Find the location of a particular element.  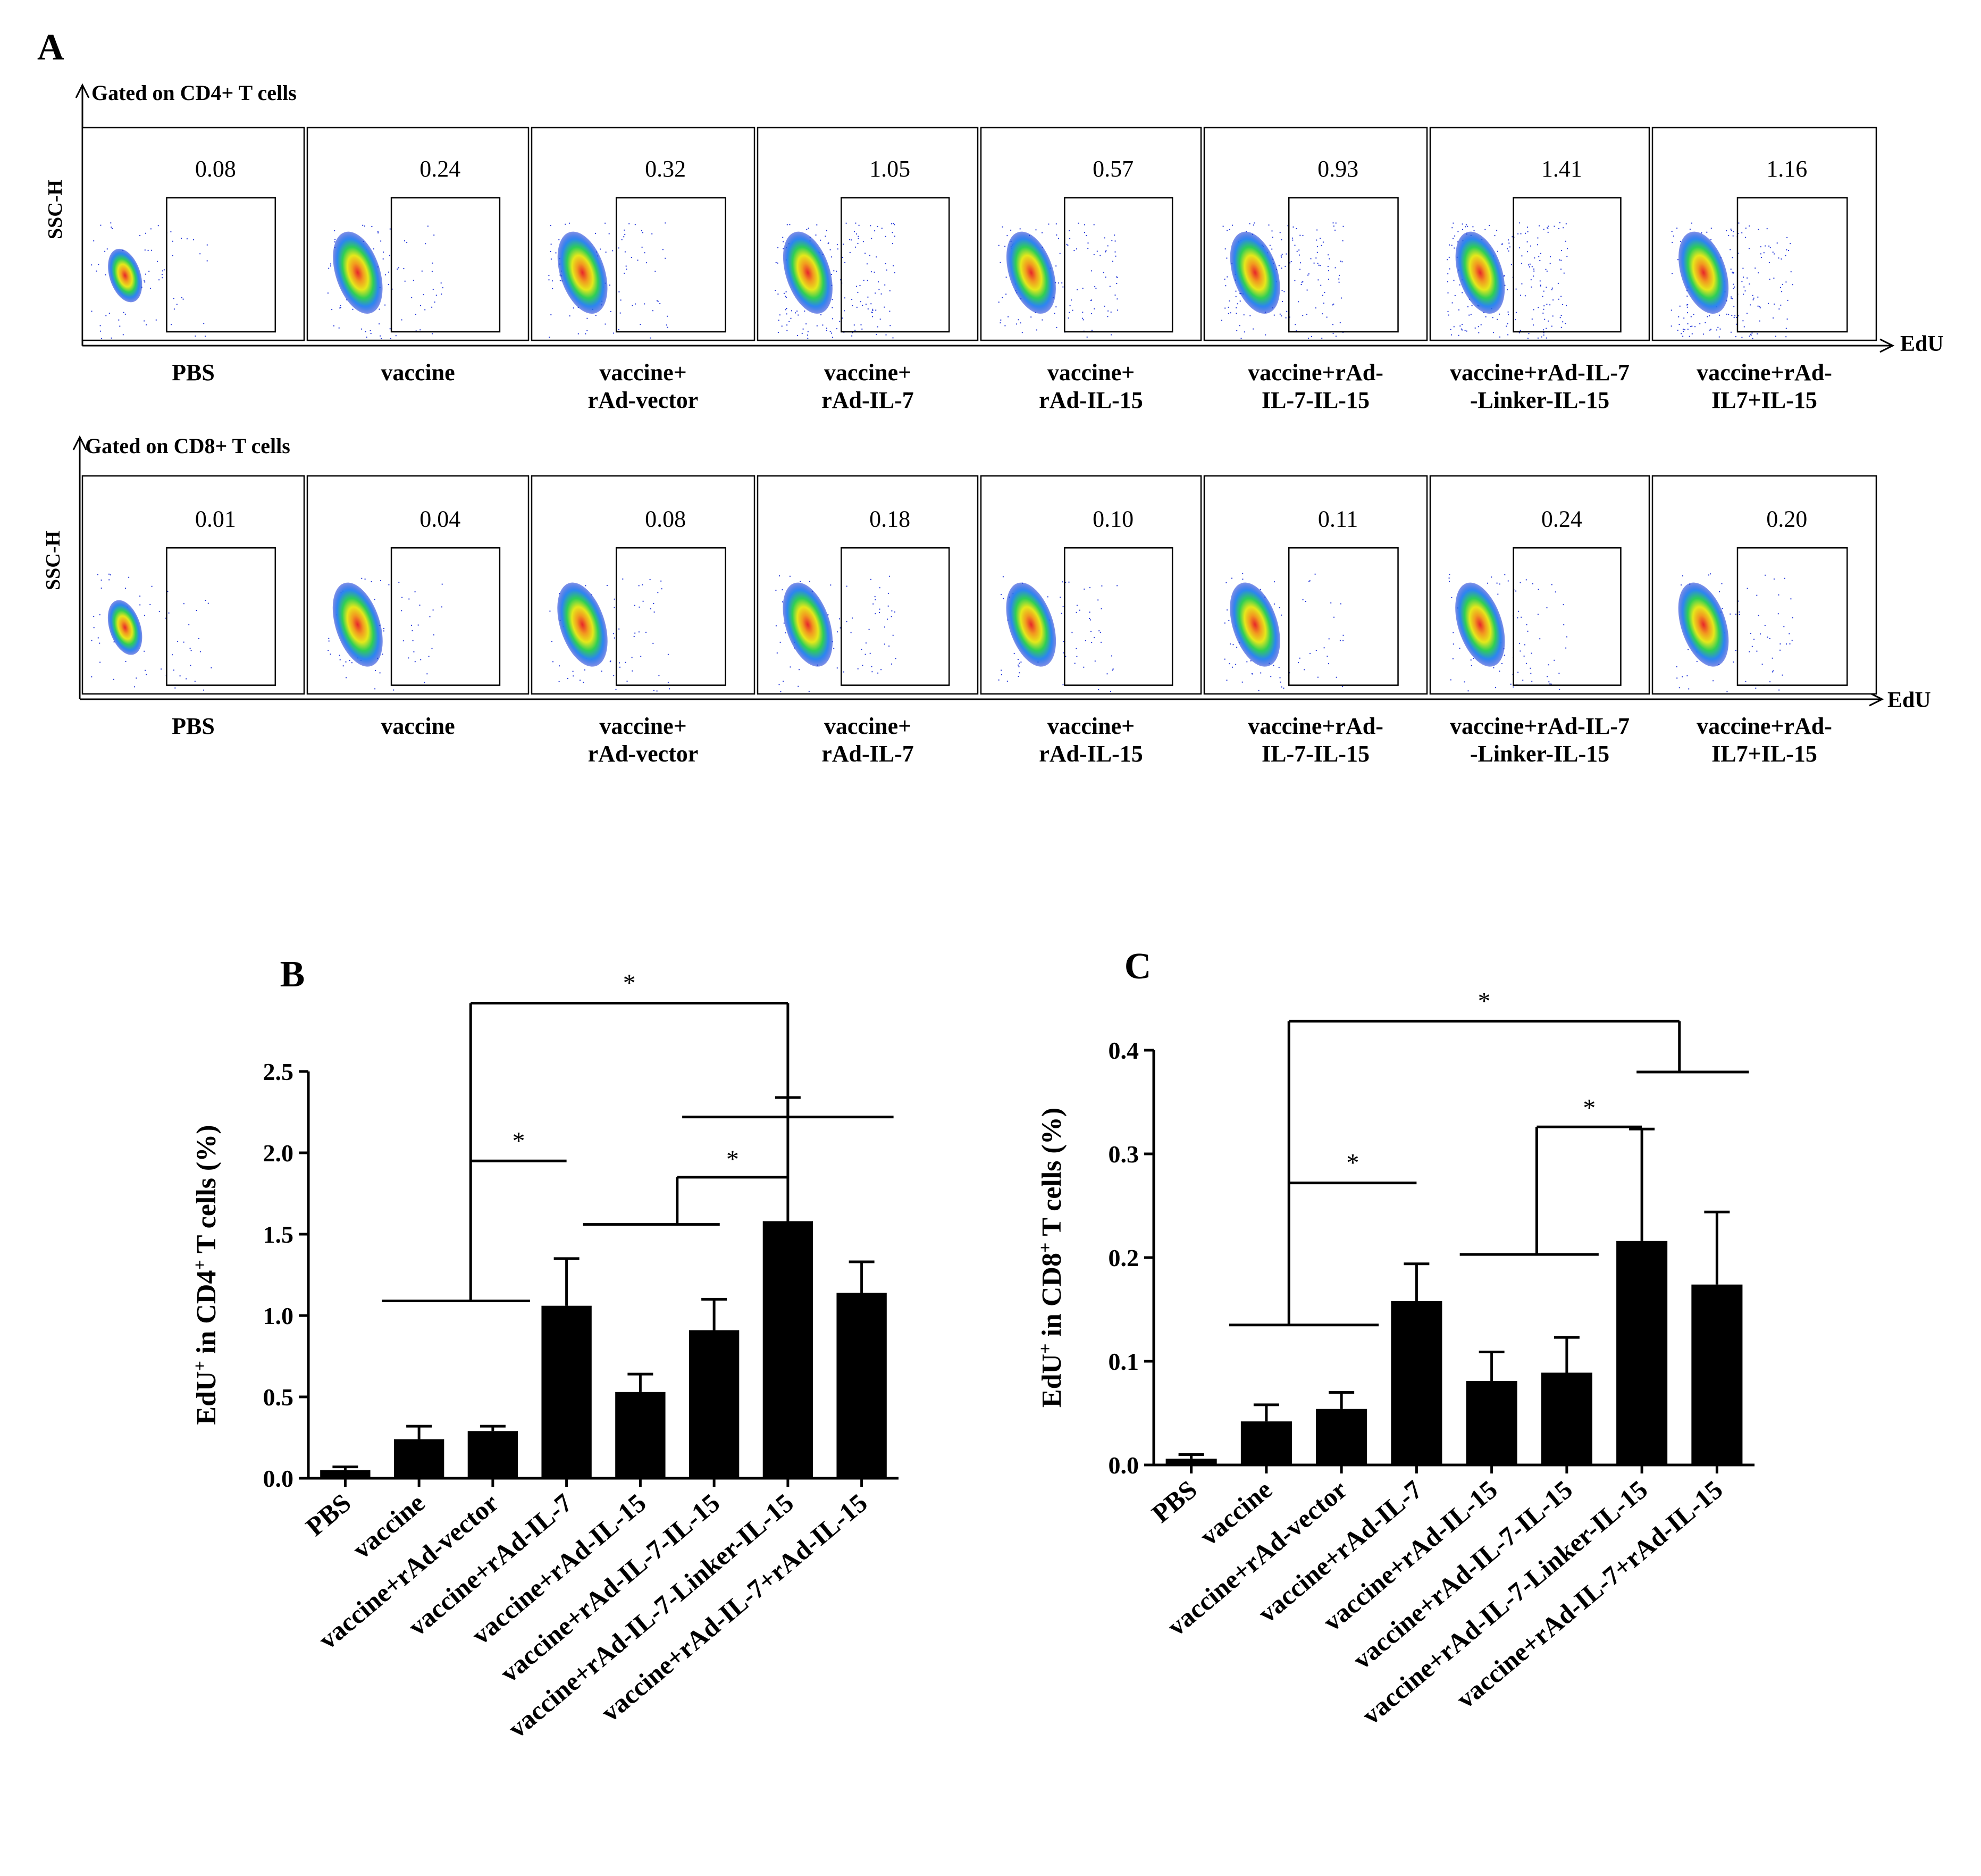

gate-percent: 1.05 is located at coordinates (889, 169).